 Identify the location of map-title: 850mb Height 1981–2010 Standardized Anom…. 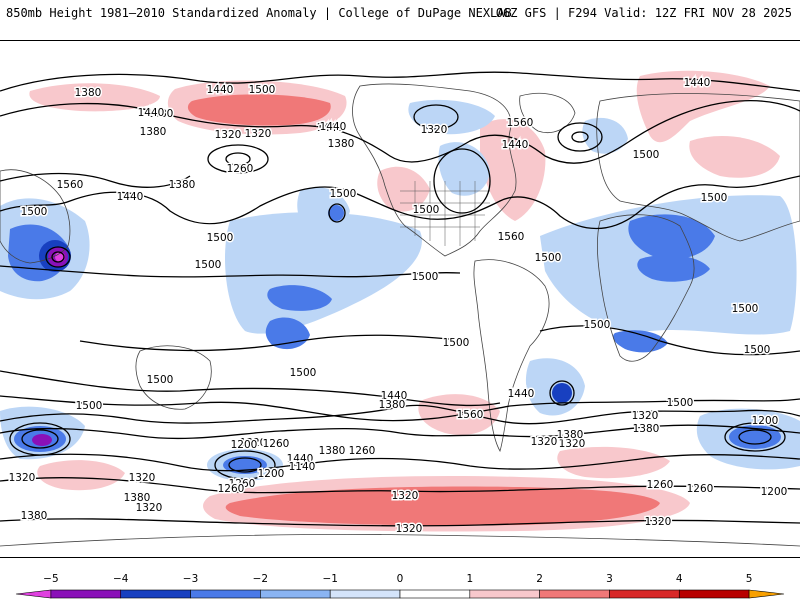
(259, 13).